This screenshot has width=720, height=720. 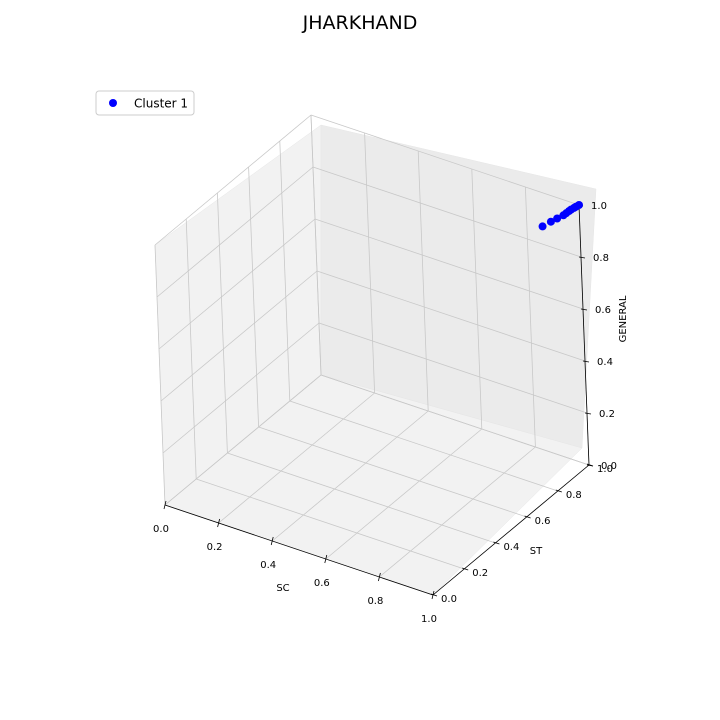 I want to click on z-tick-label: 0.8, so click(x=601, y=258).